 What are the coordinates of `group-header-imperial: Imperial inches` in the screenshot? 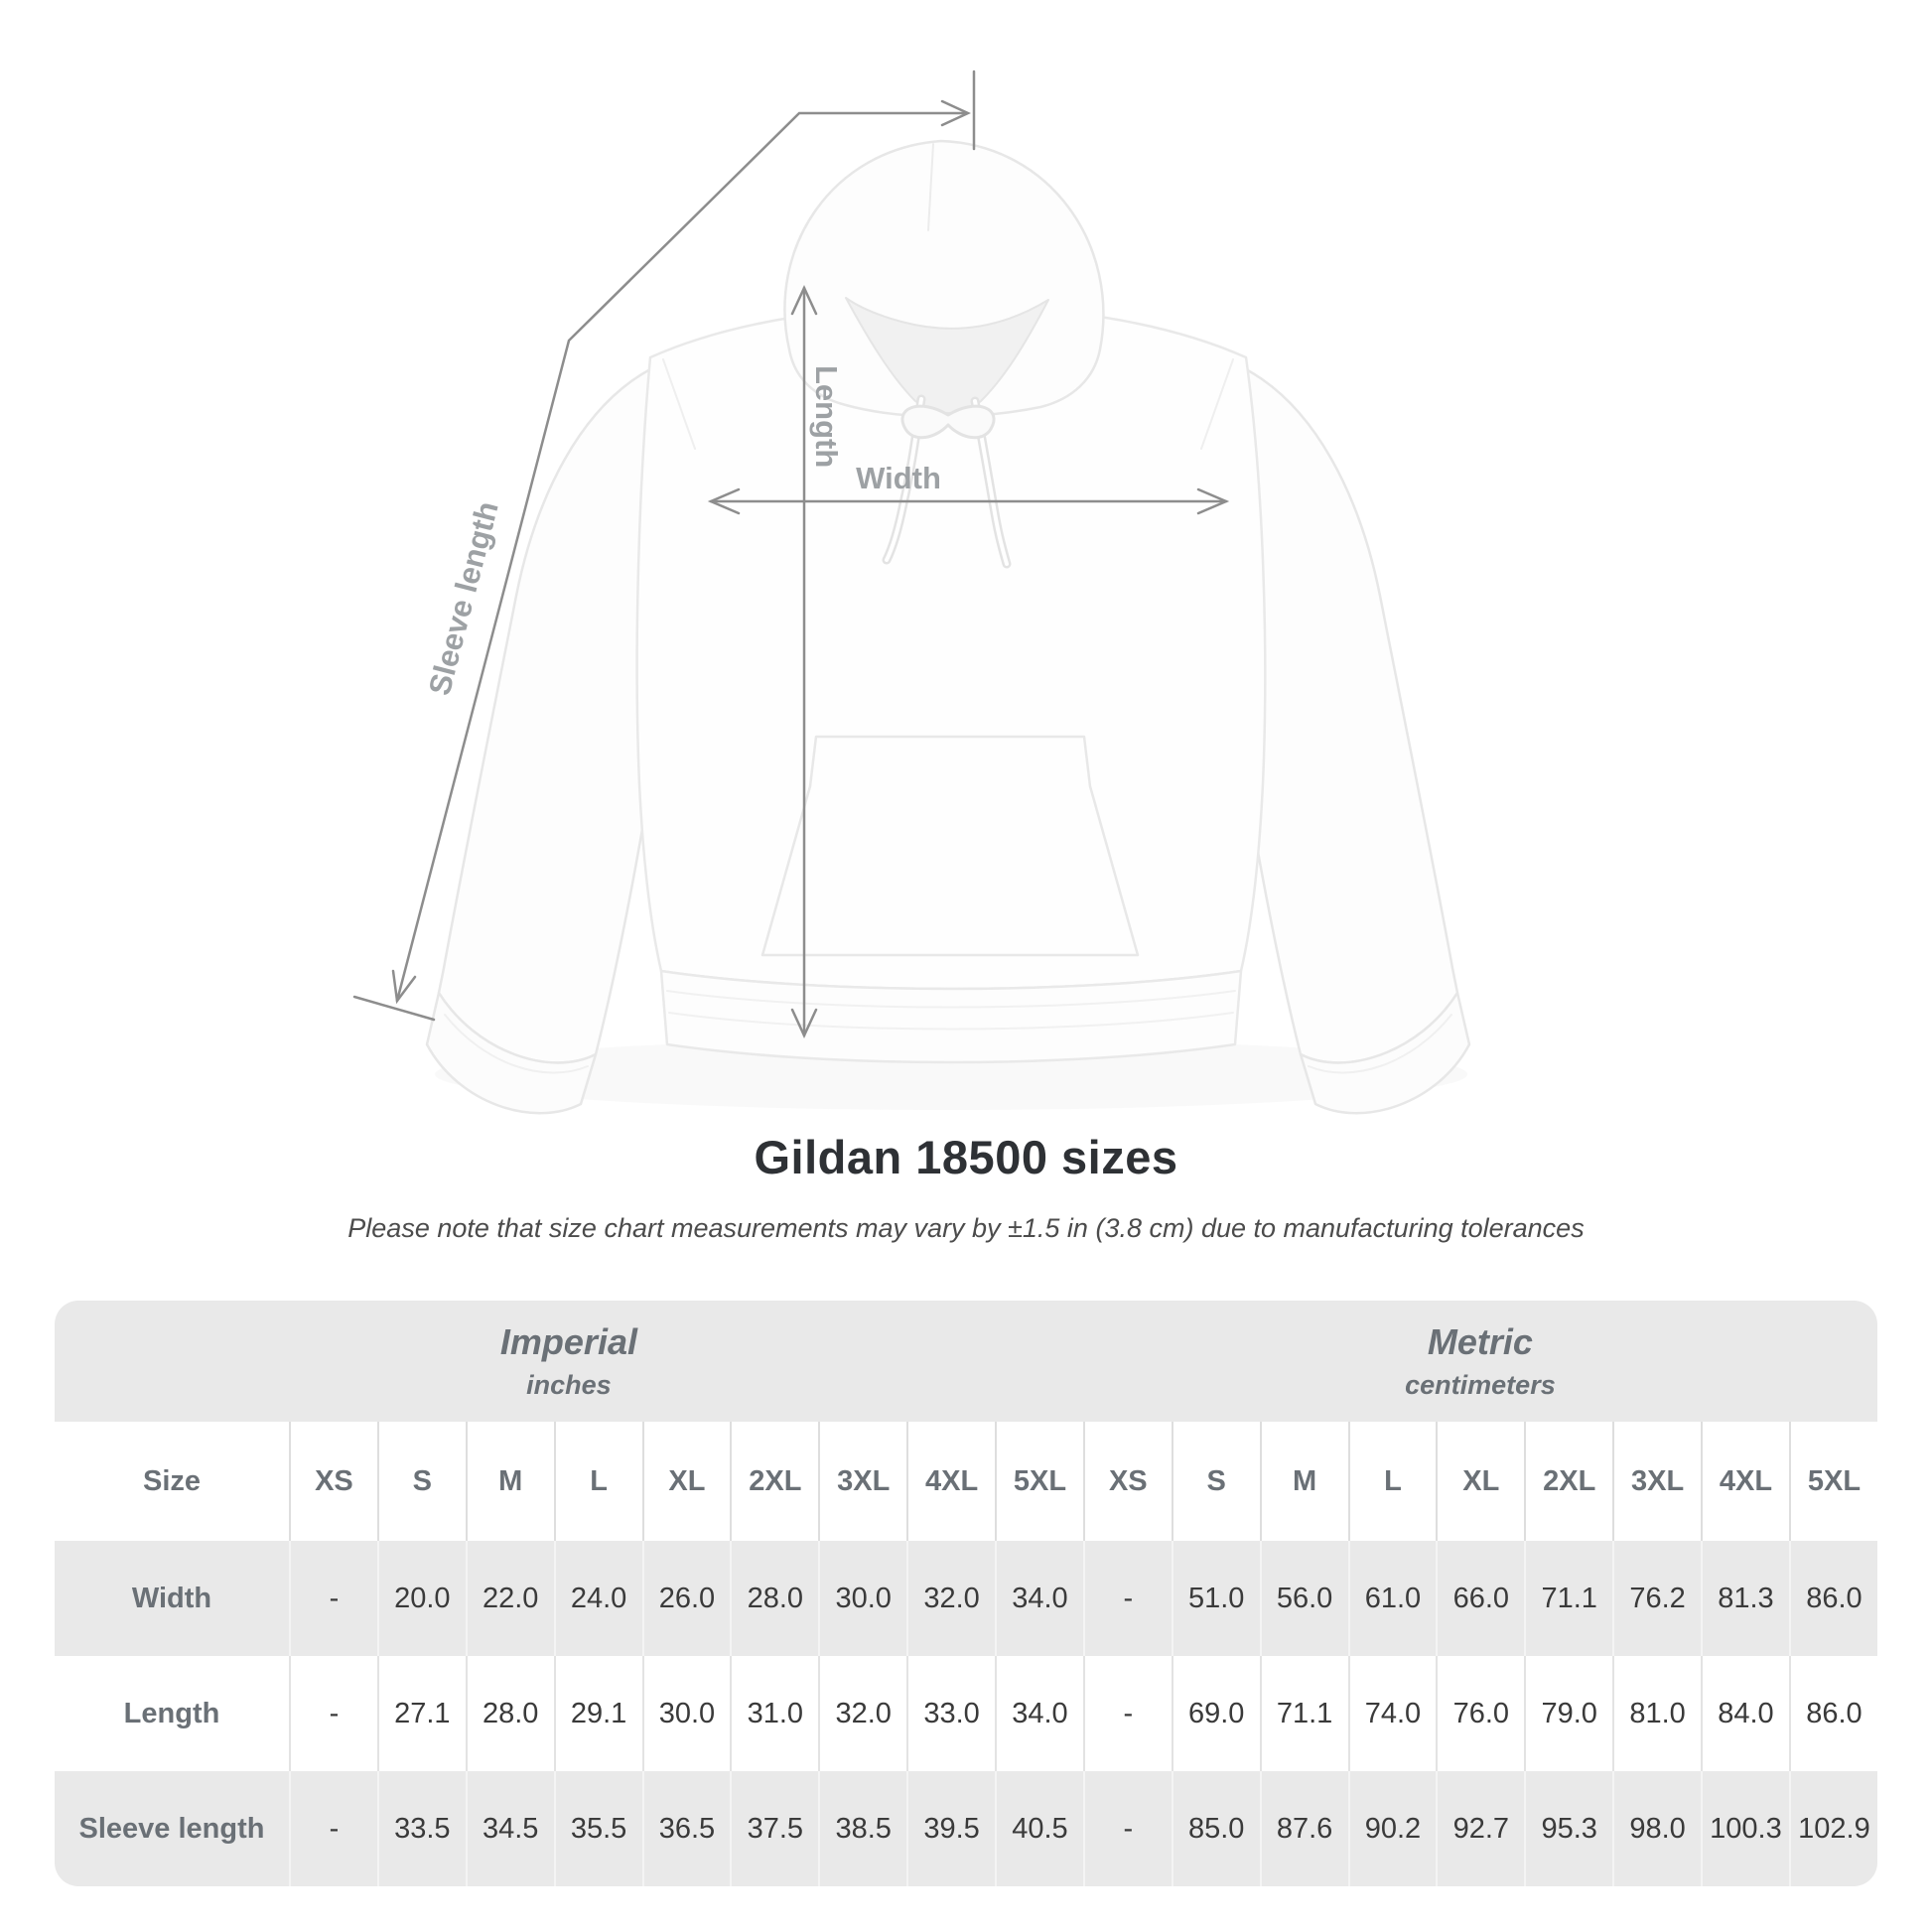 It's located at (569, 1361).